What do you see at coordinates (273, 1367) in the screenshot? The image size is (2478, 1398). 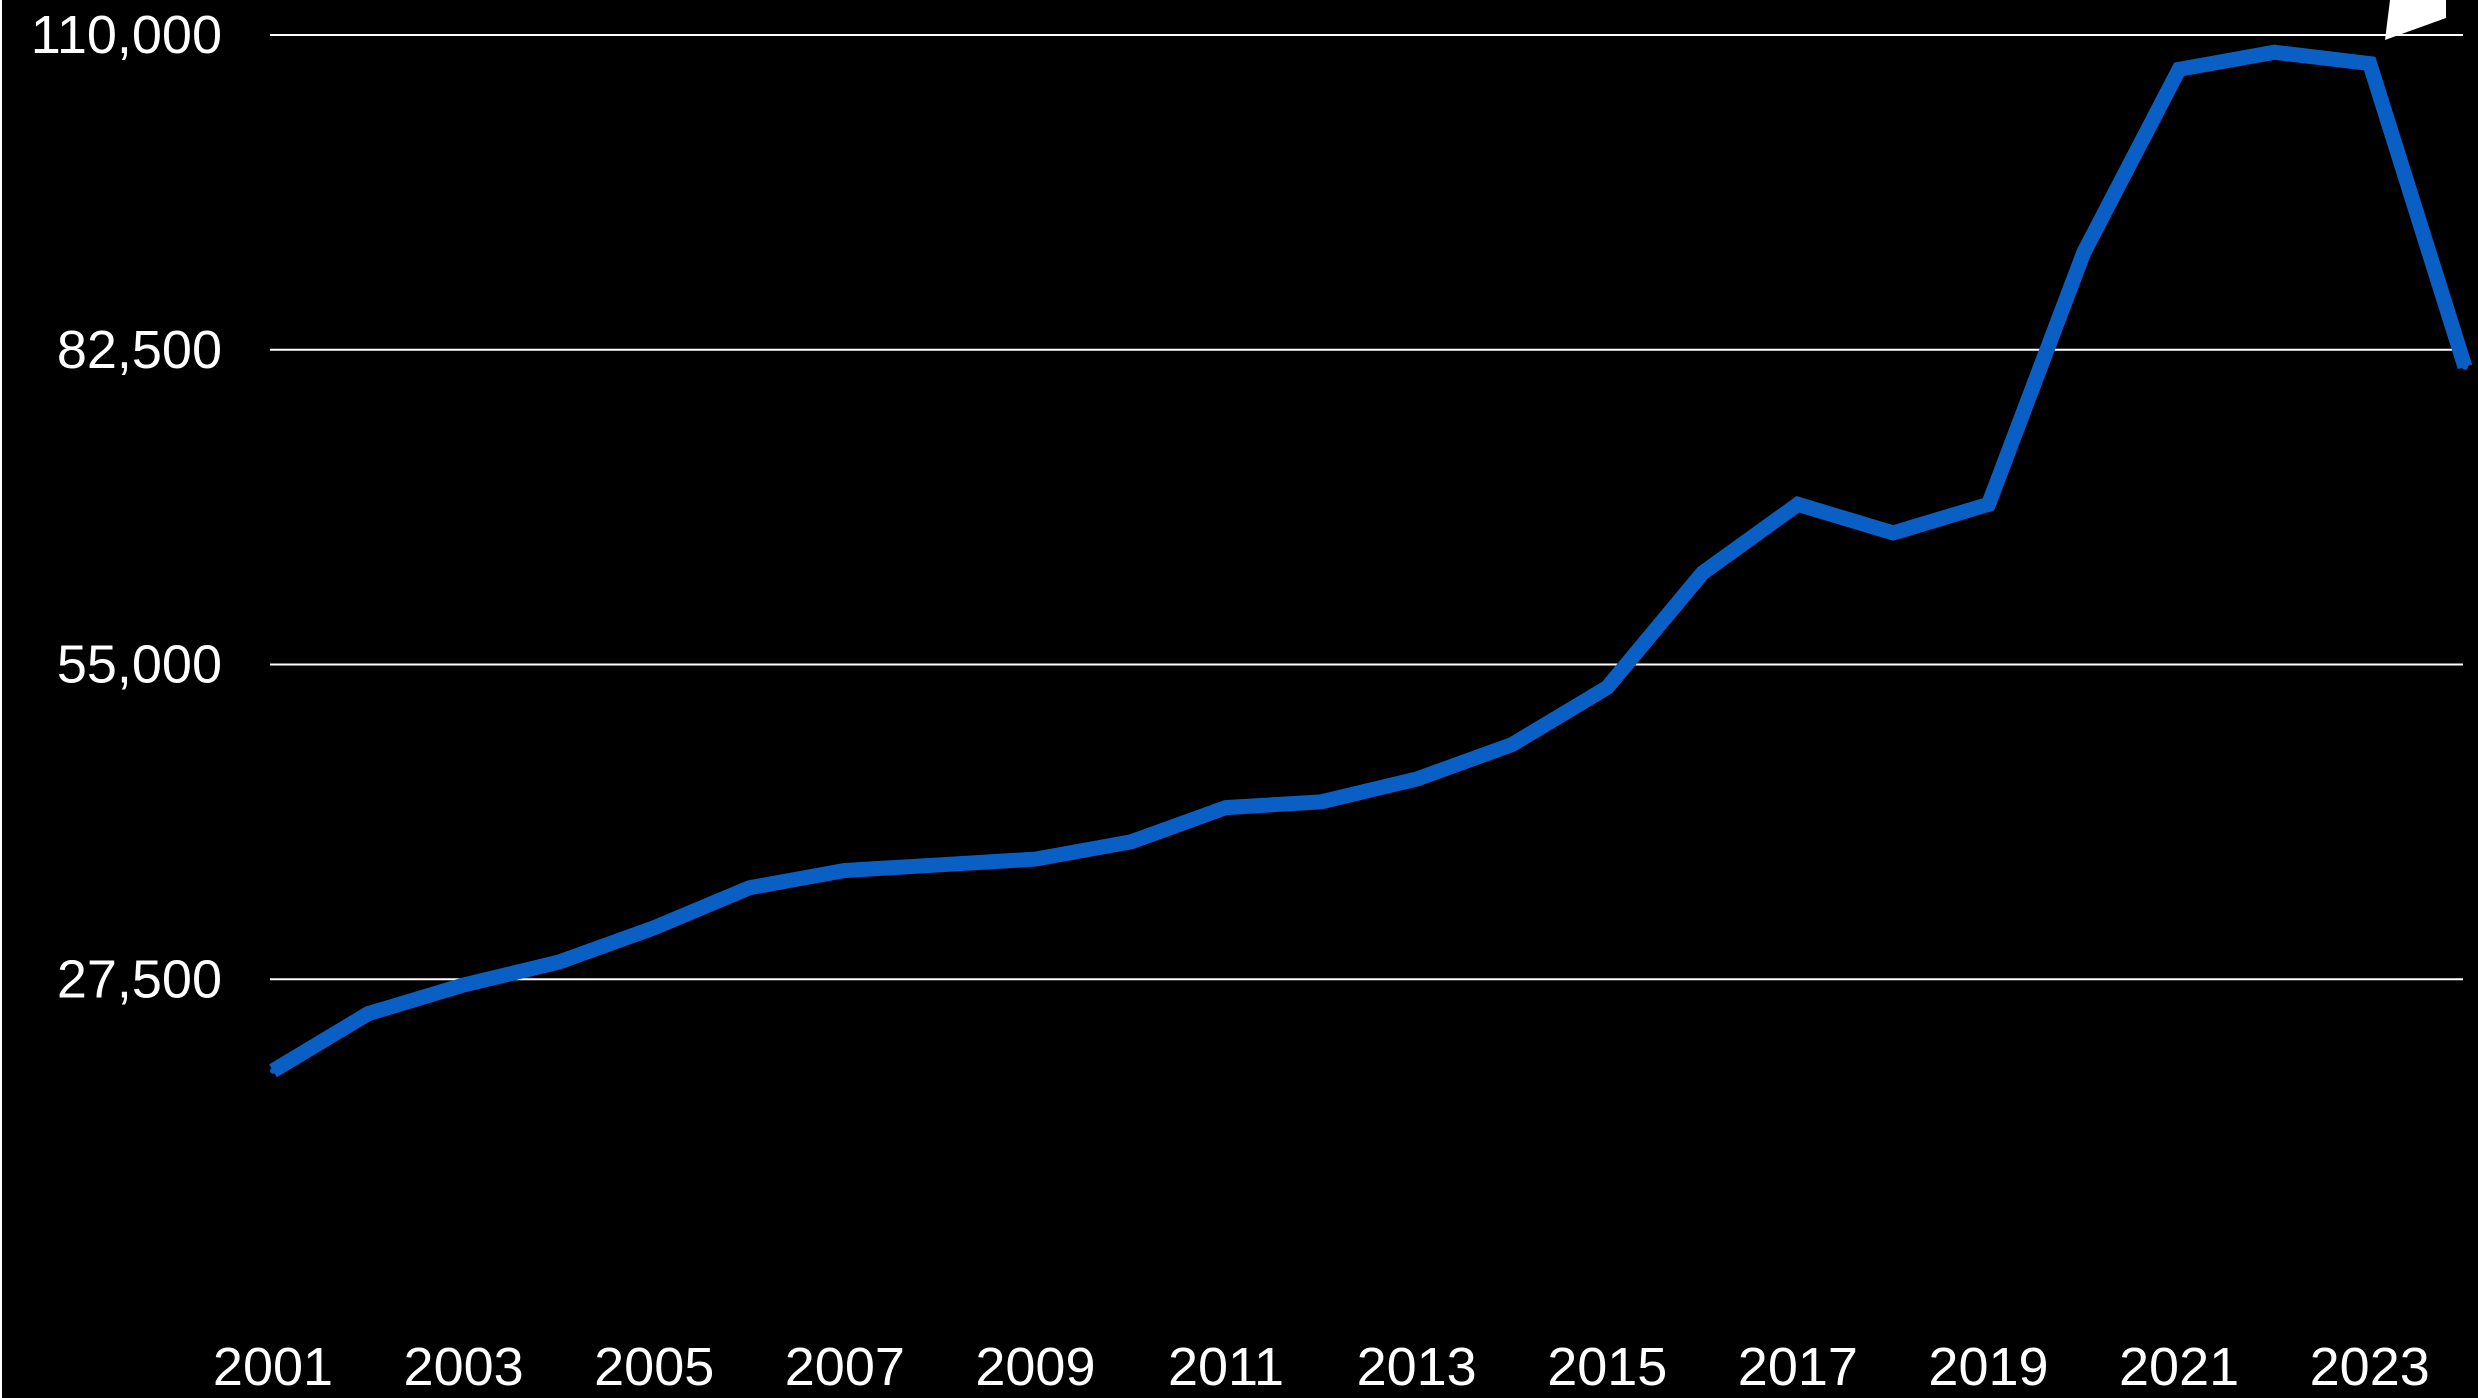 I see `x-tick-label: 2001` at bounding box center [273, 1367].